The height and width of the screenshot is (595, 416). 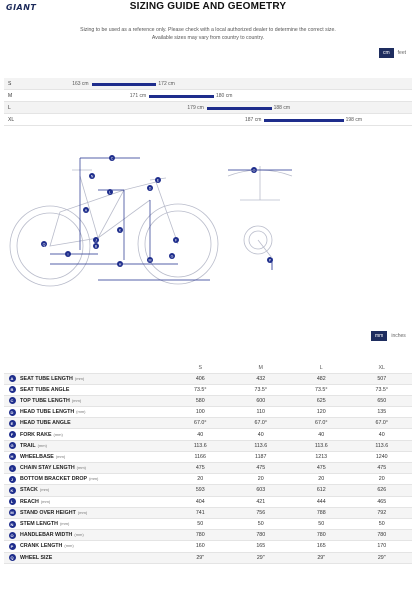 I want to click on row-value: 67.0°, so click(x=260, y=423).